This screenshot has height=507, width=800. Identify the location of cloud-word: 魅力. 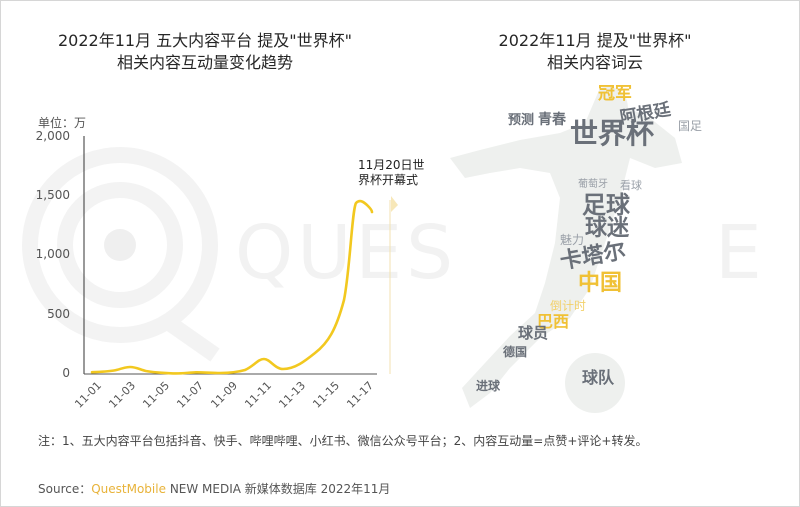
(572, 240).